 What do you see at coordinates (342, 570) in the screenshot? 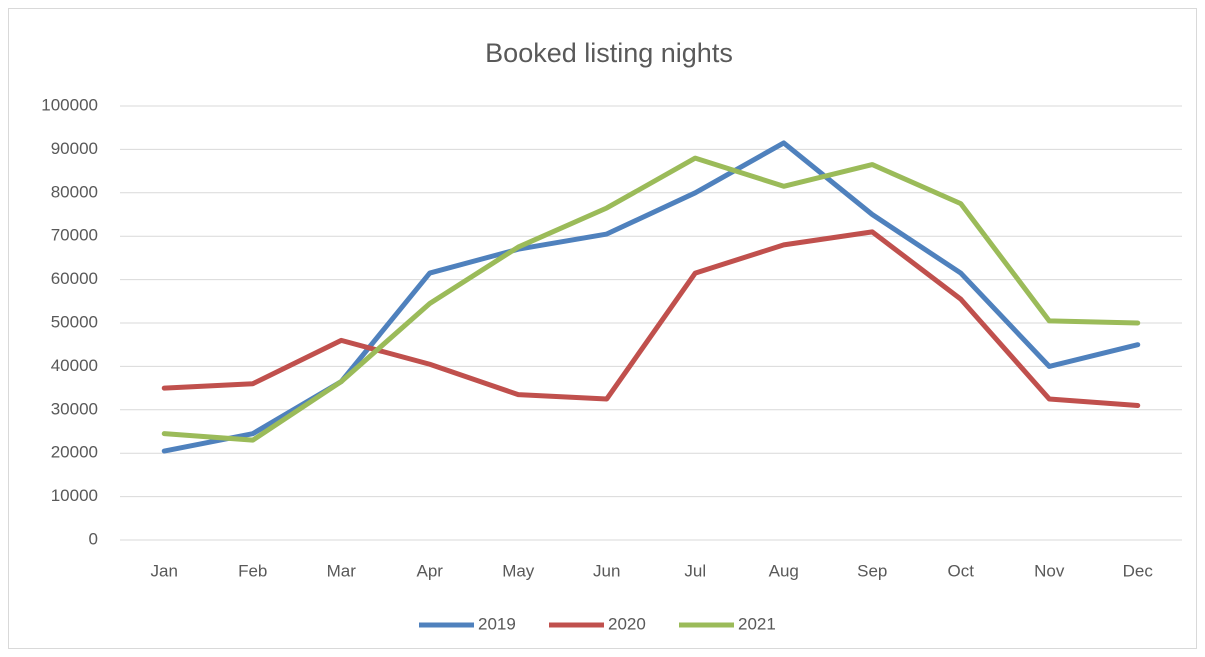
I see `x-tick-label: Mar` at bounding box center [342, 570].